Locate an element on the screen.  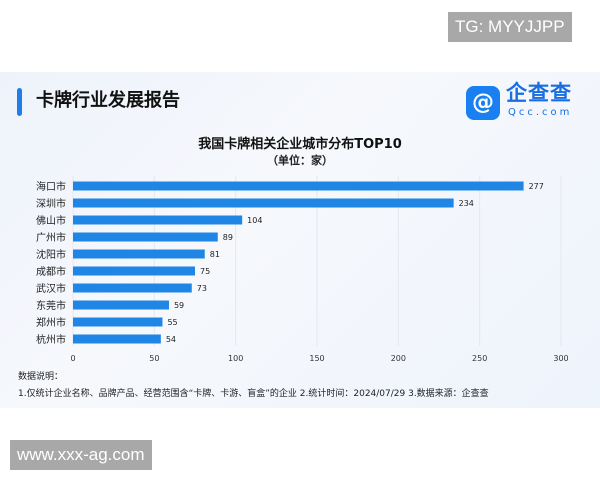
data-label: 104 is located at coordinates (254, 220).